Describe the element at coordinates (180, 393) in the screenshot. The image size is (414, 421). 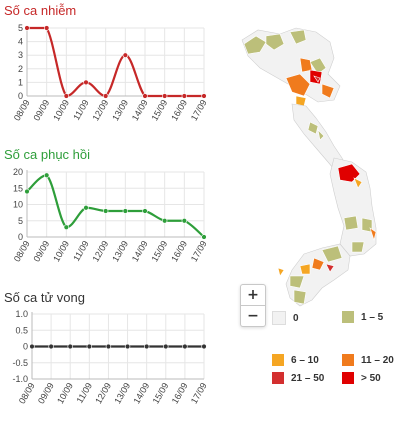
I see `x-tick-label: 16/09` at that location.